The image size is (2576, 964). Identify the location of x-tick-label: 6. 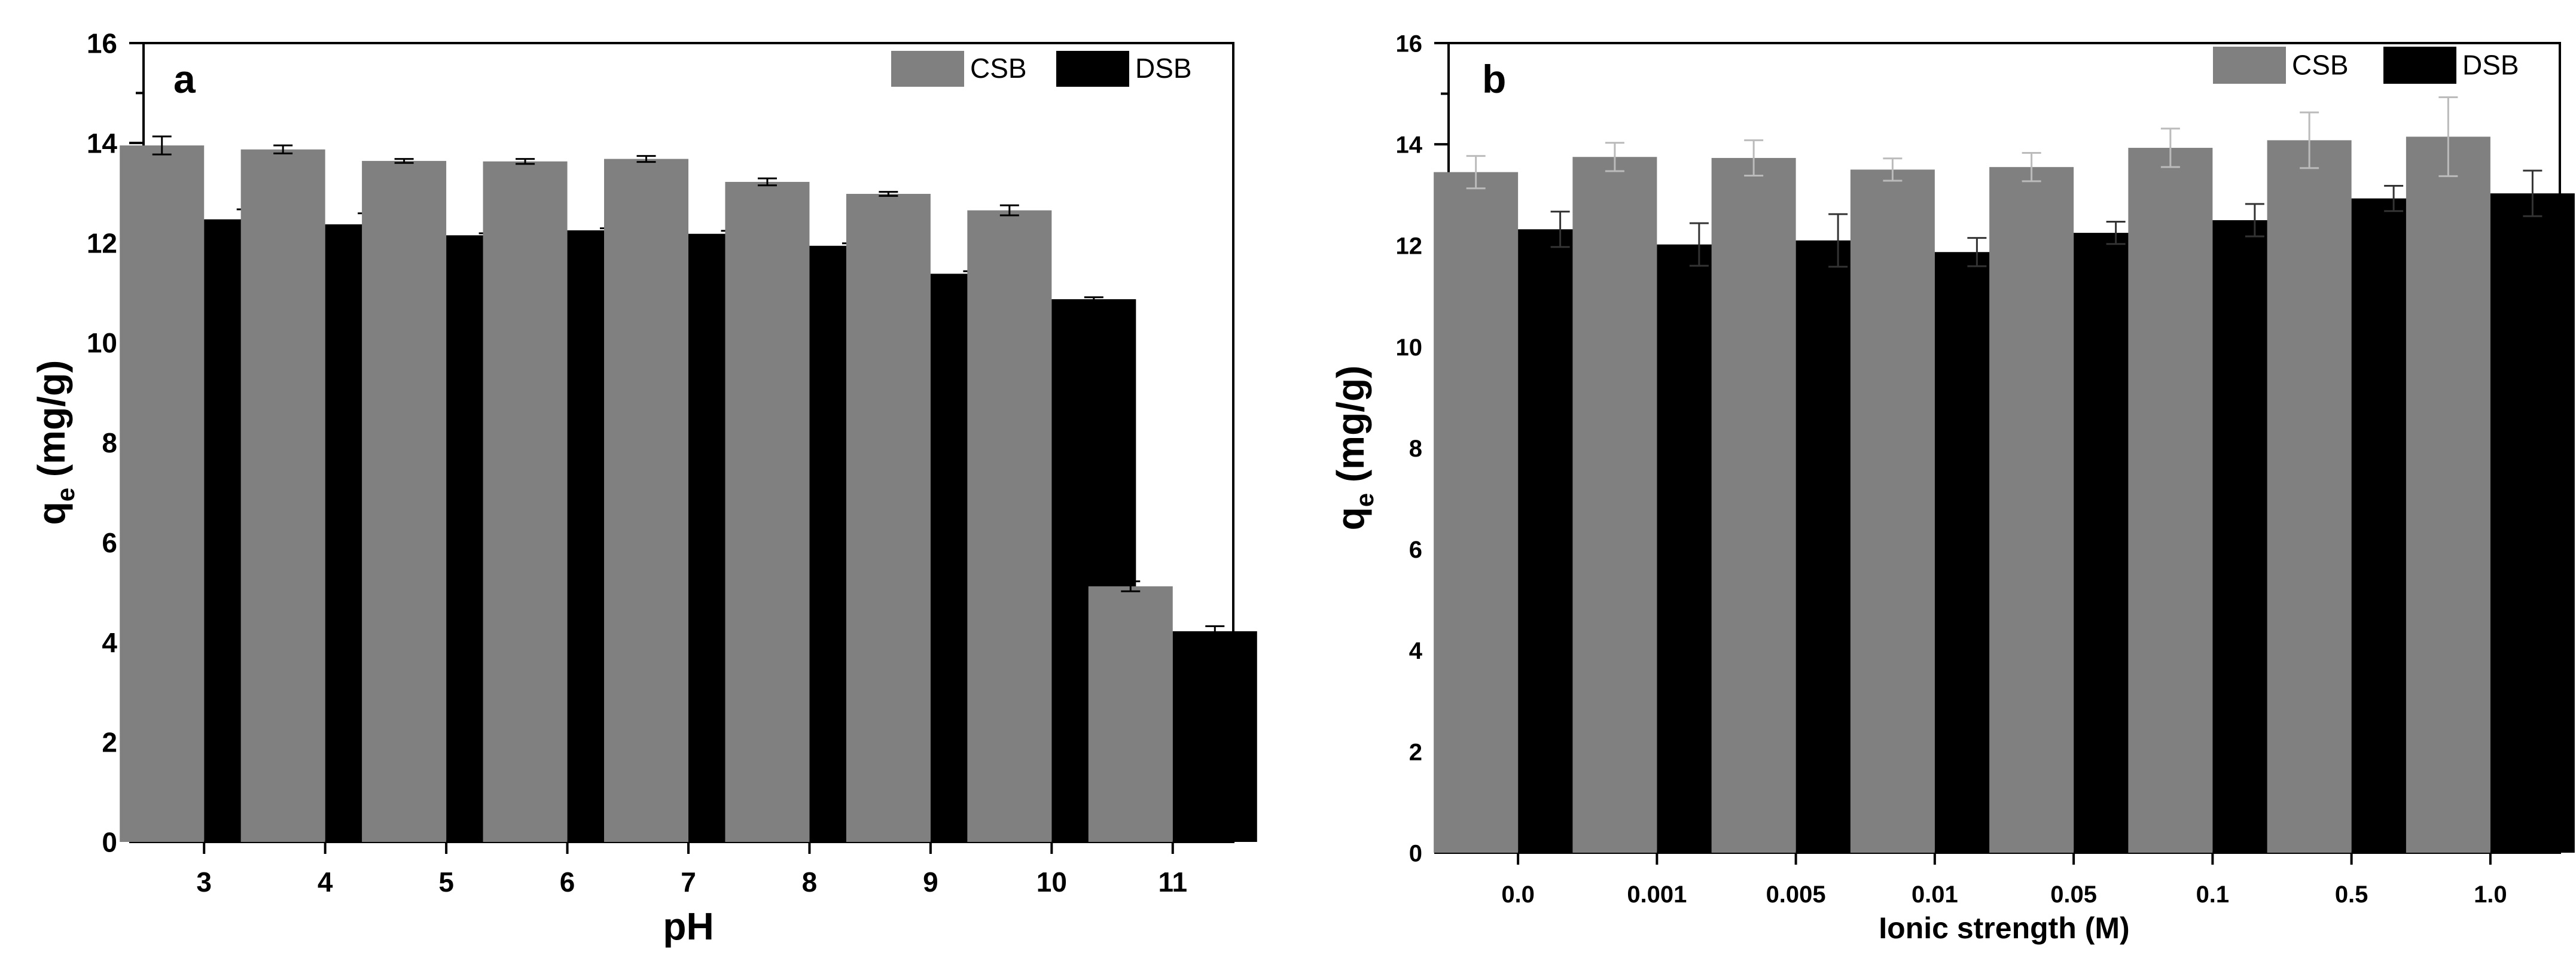
(568, 882).